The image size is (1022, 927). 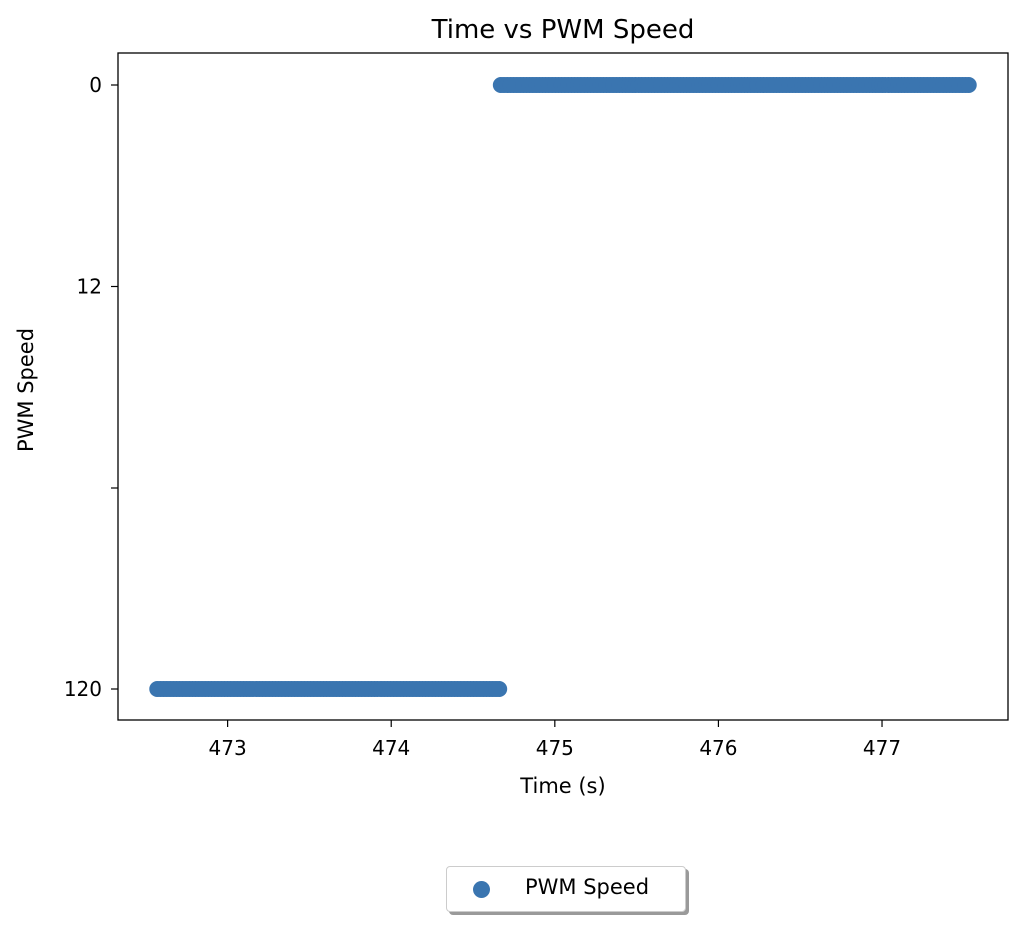 What do you see at coordinates (391, 748) in the screenshot?
I see `x-tick-label: 474` at bounding box center [391, 748].